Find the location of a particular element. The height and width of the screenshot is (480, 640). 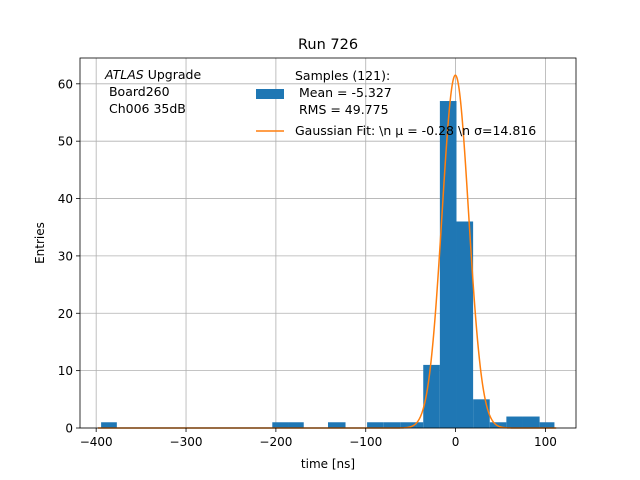

x-tick-label: 100 is located at coordinates (545, 442).